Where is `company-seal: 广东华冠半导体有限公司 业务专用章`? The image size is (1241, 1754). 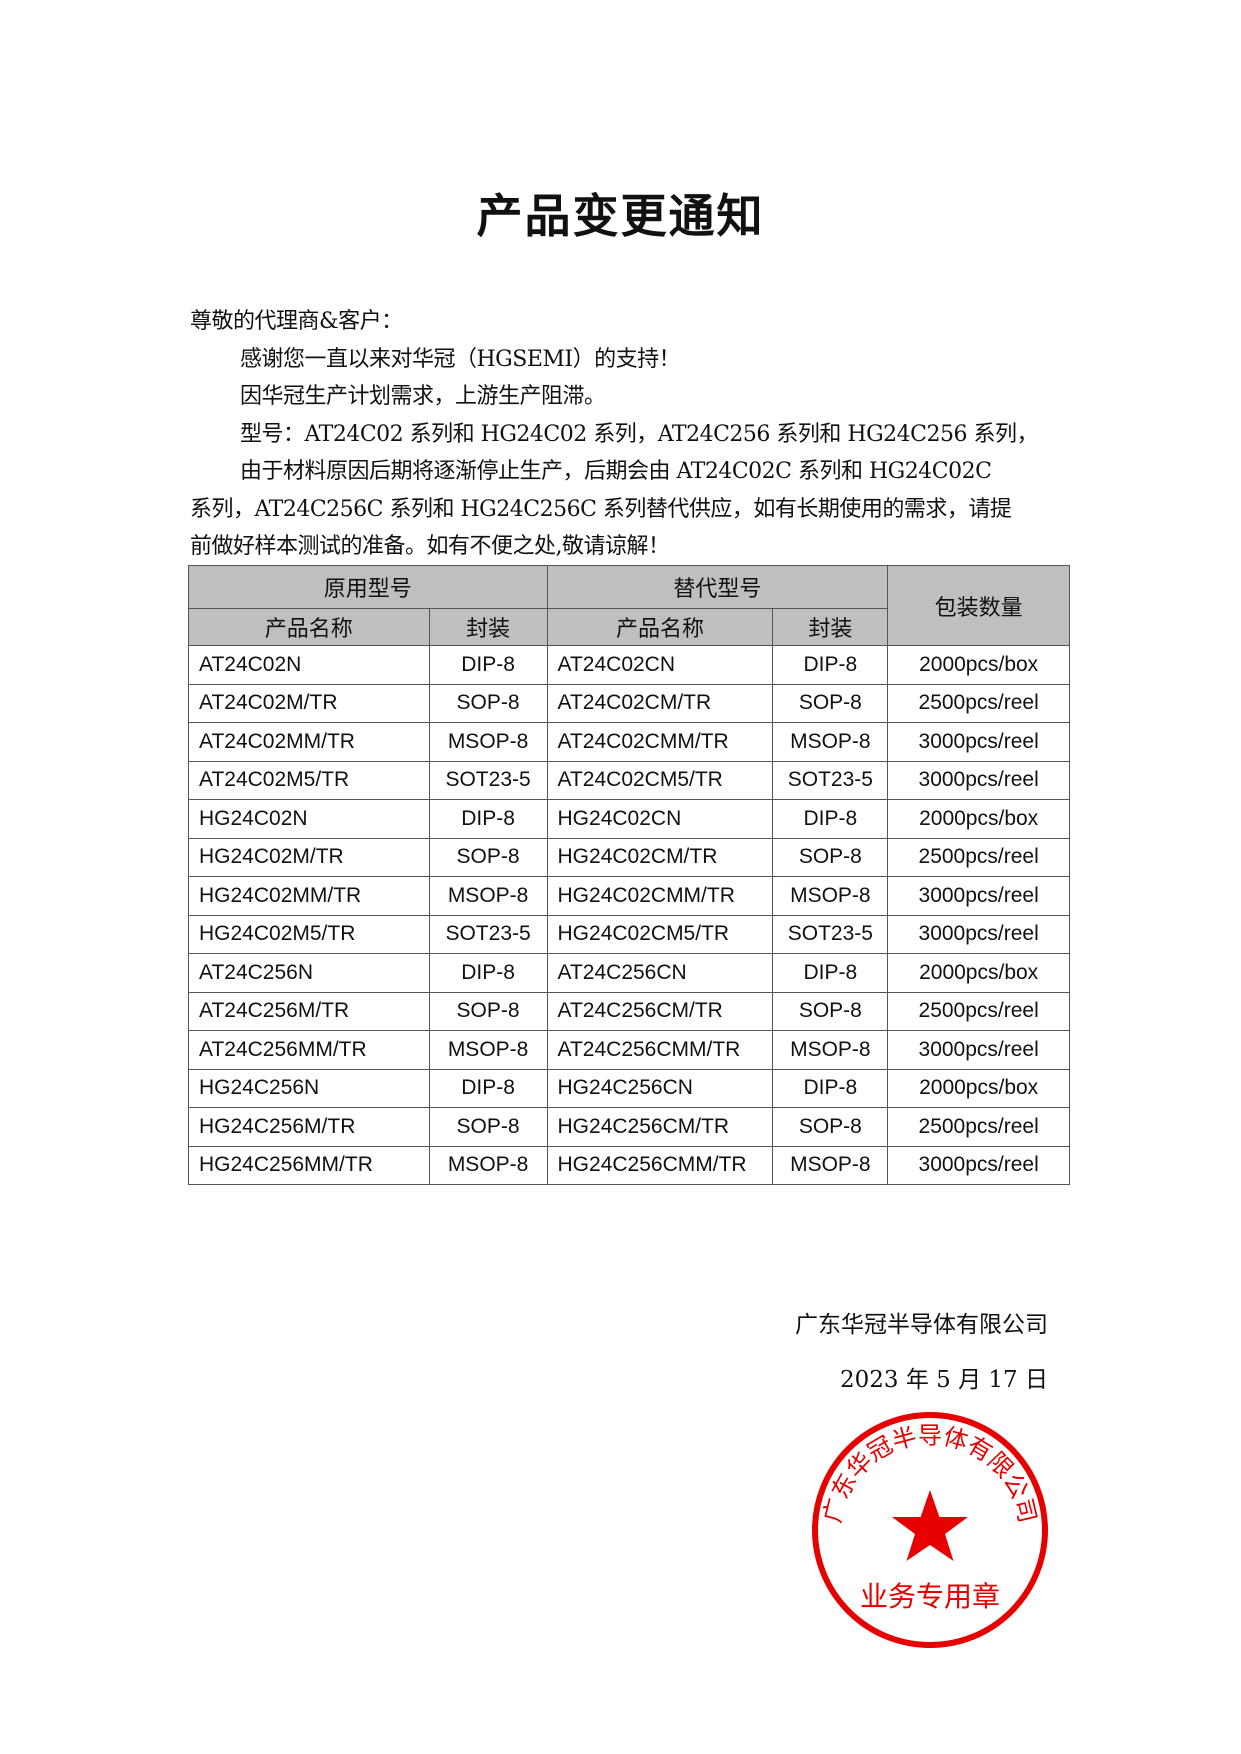
company-seal: 广东华冠半导体有限公司 业务专用章 is located at coordinates (930, 1530).